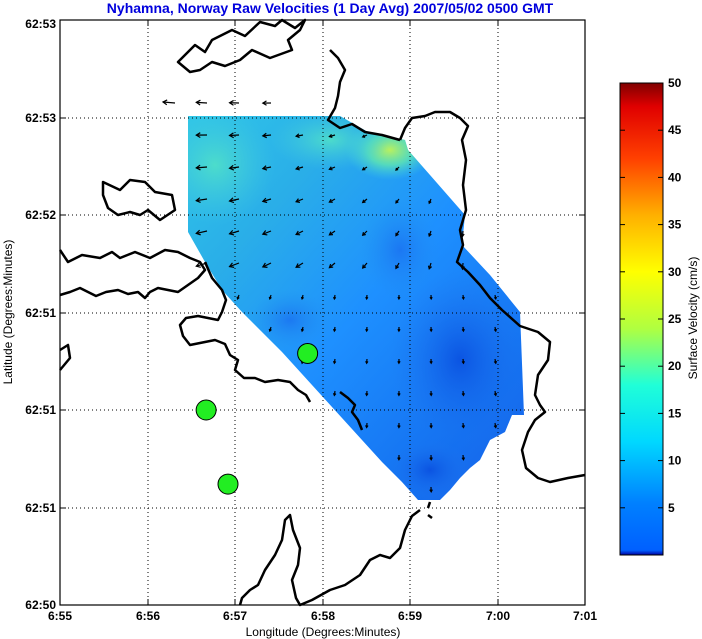 This screenshot has width=702, height=639. What do you see at coordinates (40, 605) in the screenshot?
I see `y-tick-label: 62:50` at bounding box center [40, 605].